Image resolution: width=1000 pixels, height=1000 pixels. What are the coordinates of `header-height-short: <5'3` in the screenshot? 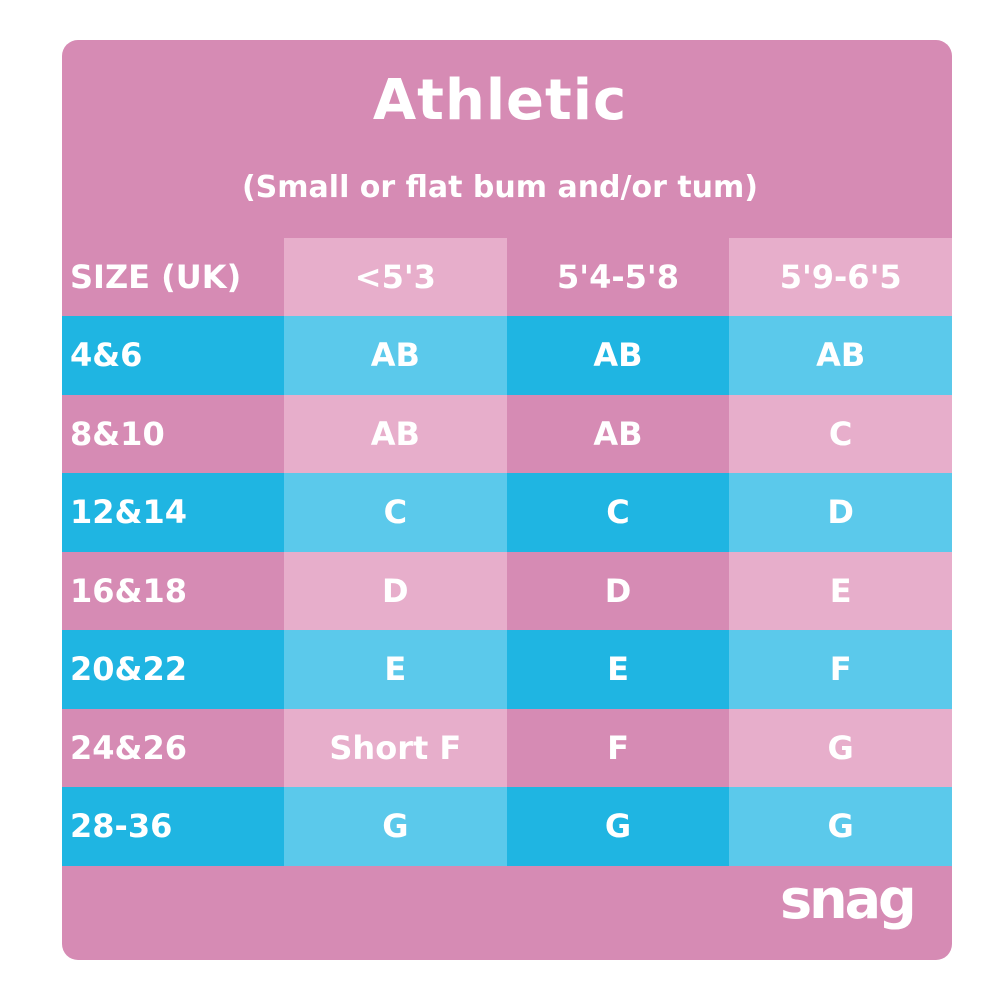 It's located at (395, 277).